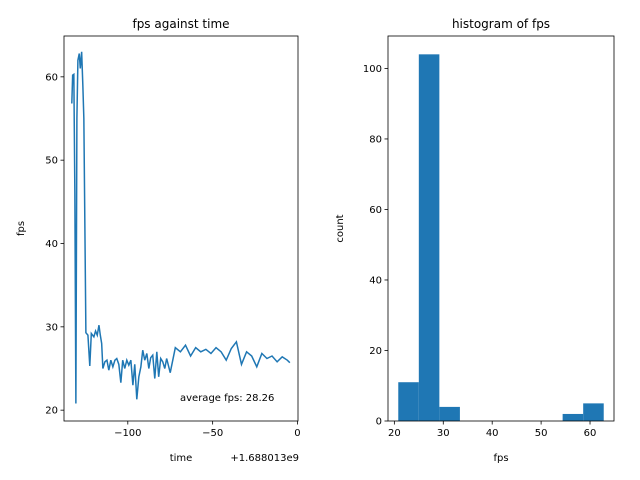 This screenshot has width=640, height=480. I want to click on x-tick-label: 20, so click(394, 433).